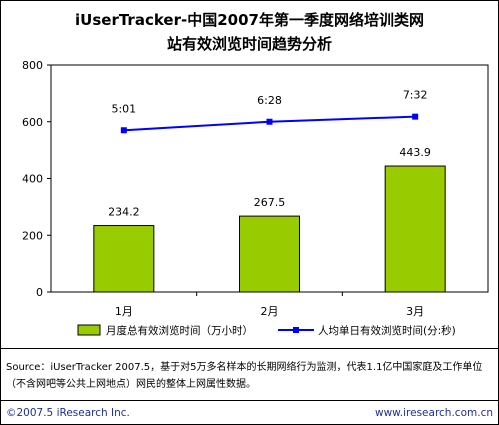 The height and width of the screenshot is (425, 499). Describe the element at coordinates (415, 152) in the screenshot. I see `bar-data-label: 443.9` at that location.